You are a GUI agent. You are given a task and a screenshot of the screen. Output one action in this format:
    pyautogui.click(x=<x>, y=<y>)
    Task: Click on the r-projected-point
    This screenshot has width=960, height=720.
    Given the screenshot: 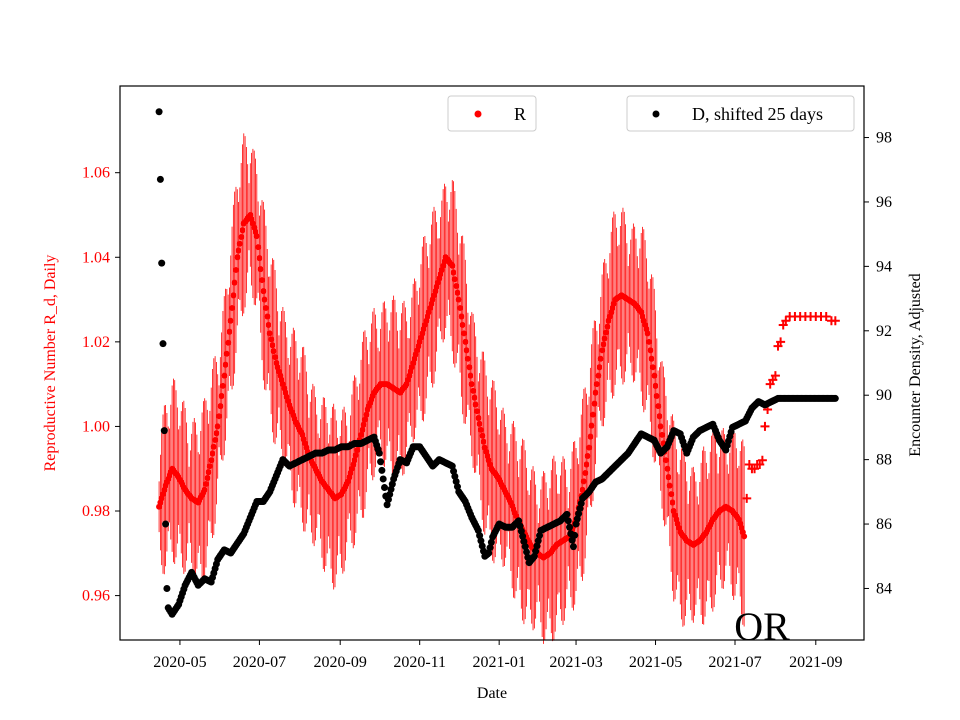 What is the action you would take?
    pyautogui.click(x=775, y=376)
    